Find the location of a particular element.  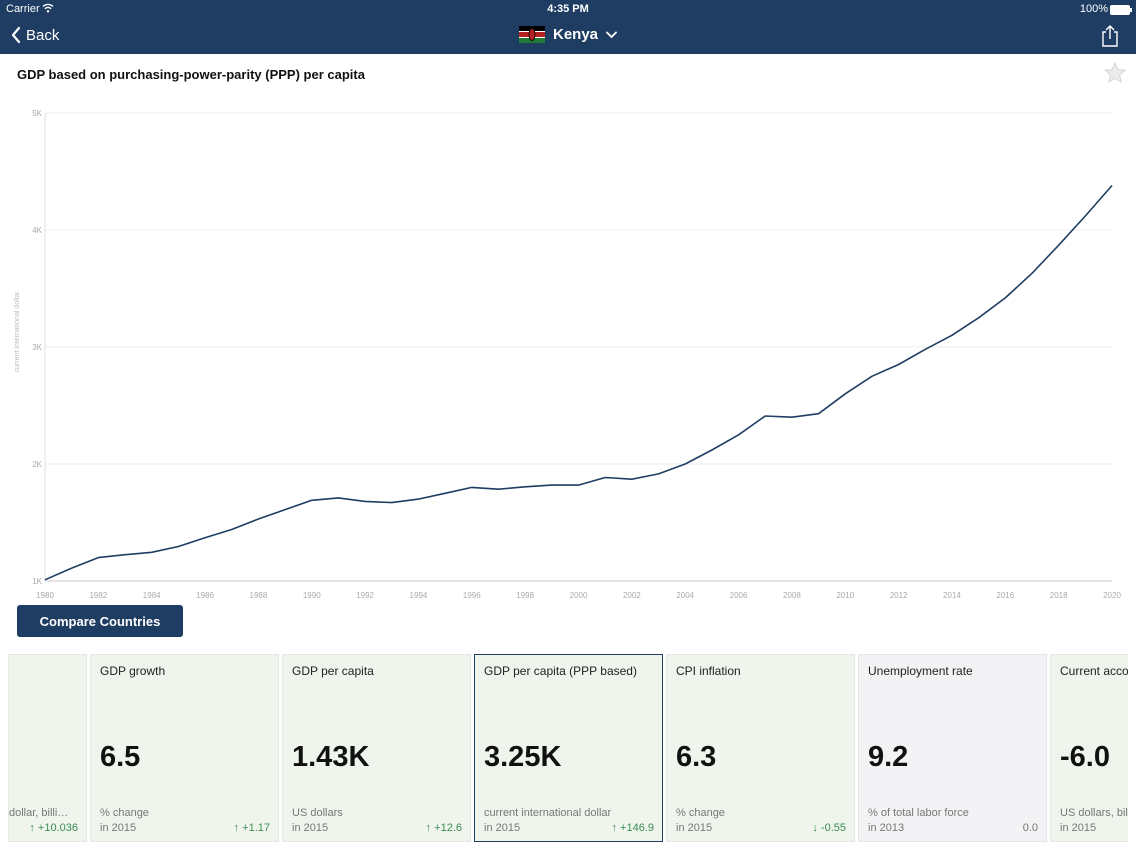

card-title: Unemployment rate is located at coordinates (920, 671).